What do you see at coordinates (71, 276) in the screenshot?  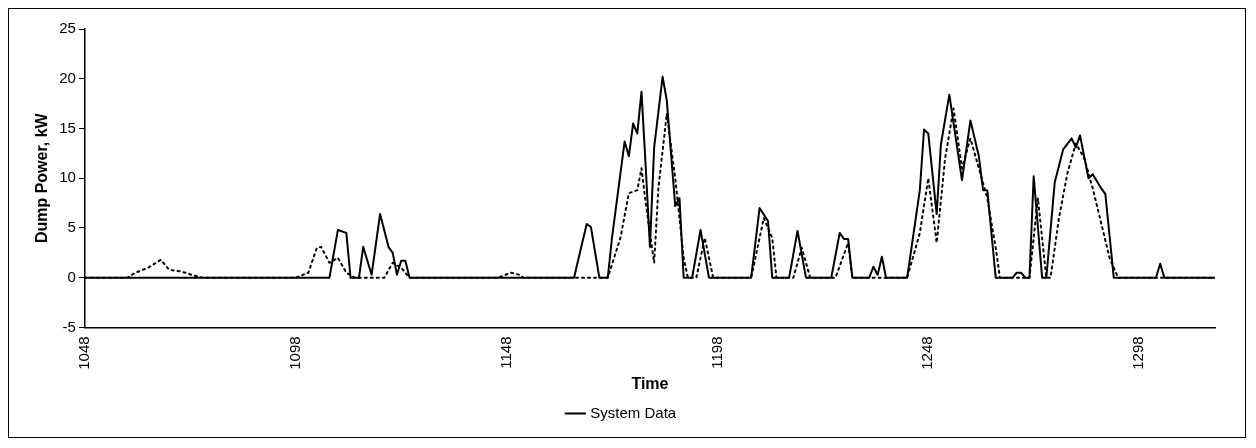 I see `y-tick-label: 0` at bounding box center [71, 276].